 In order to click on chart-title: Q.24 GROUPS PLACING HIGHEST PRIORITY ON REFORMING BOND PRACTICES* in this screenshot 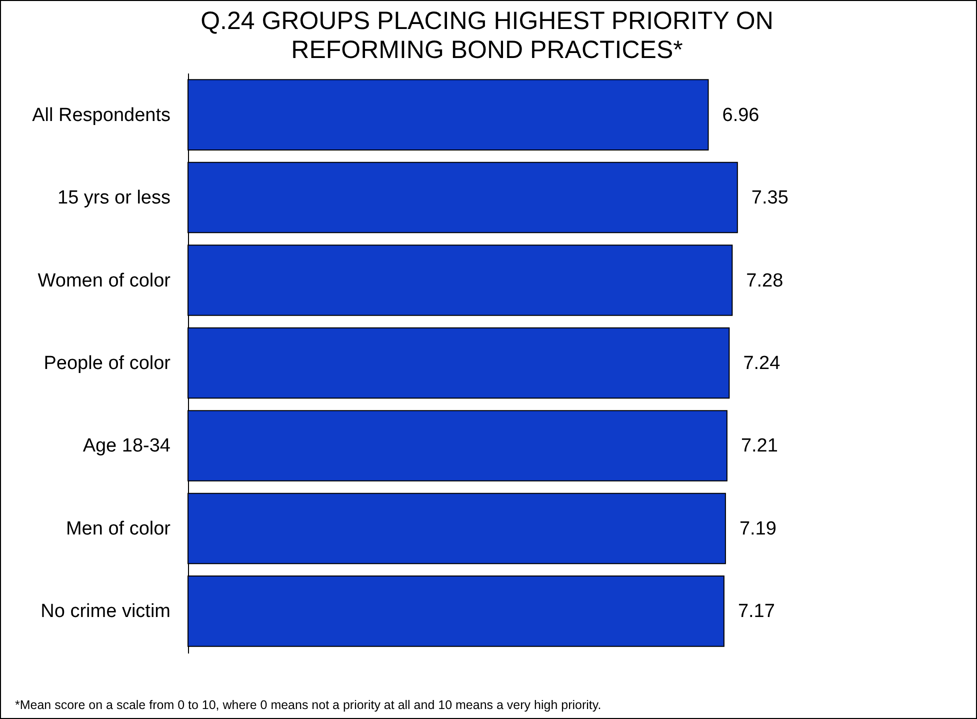, I will do `click(487, 35)`.